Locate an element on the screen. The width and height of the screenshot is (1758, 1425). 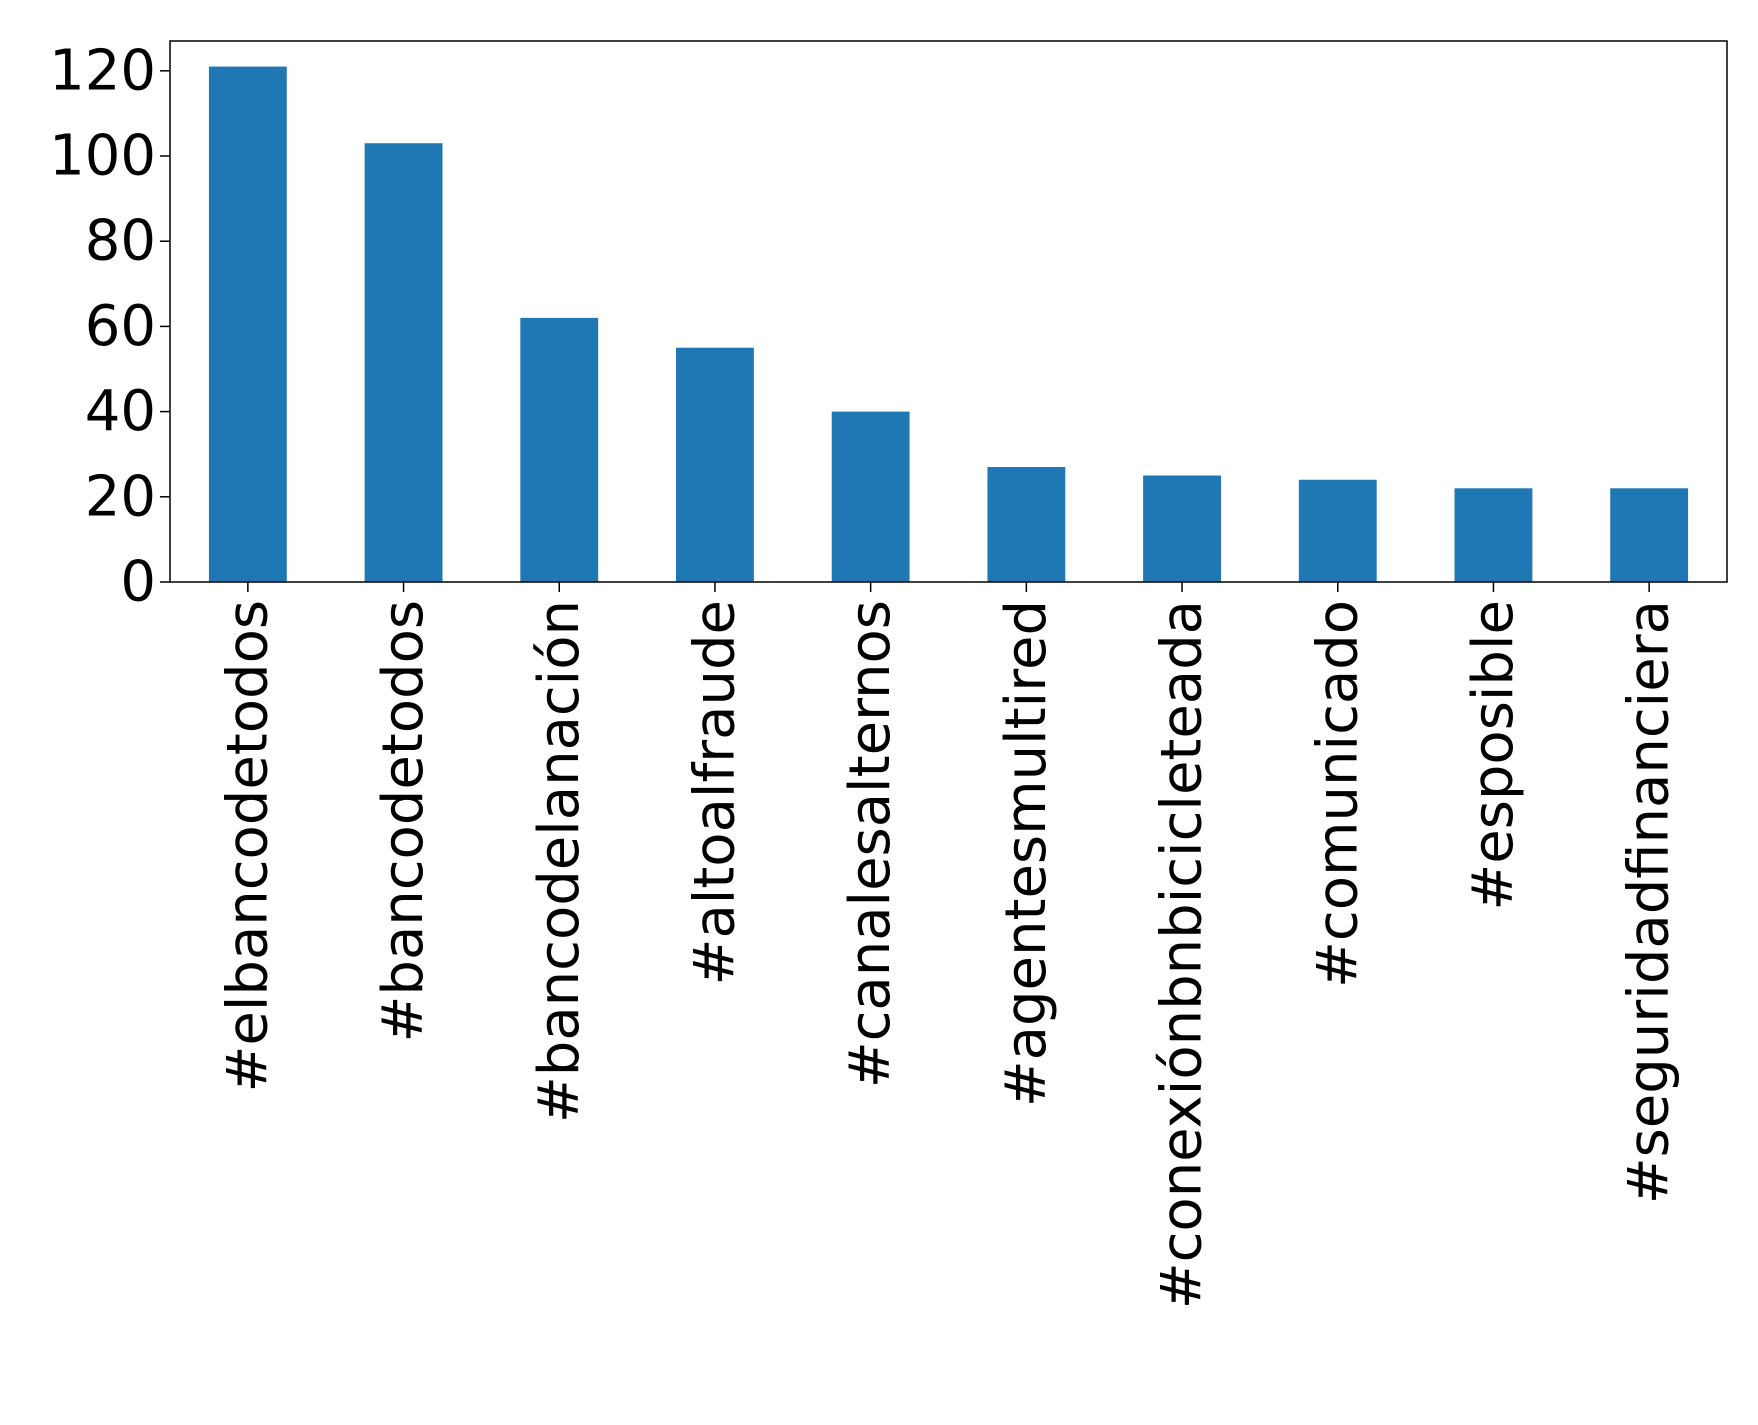
y-axis: 0 20 40 60 80 100 120 is located at coordinates (109, 326).